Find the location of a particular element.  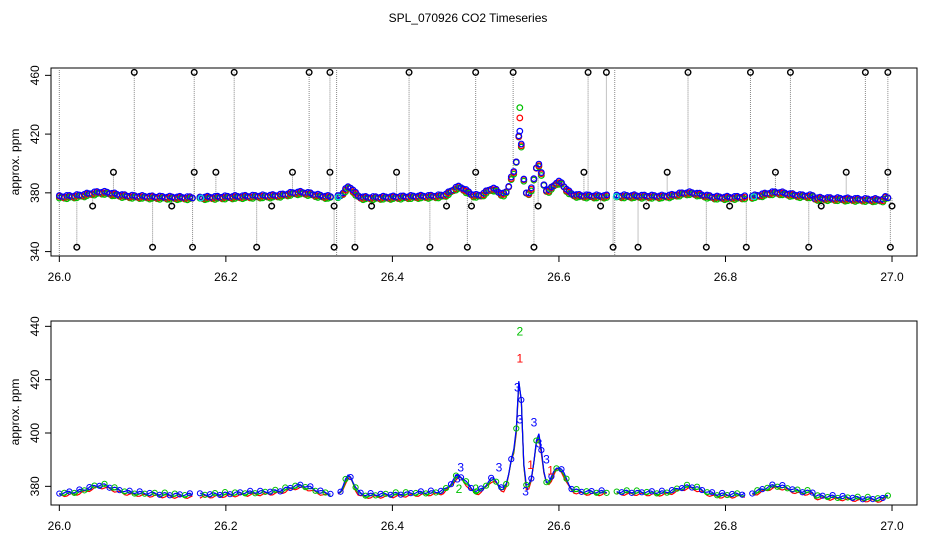

bottom-y-axis-label: approx. ppm is located at coordinates (15, 412).